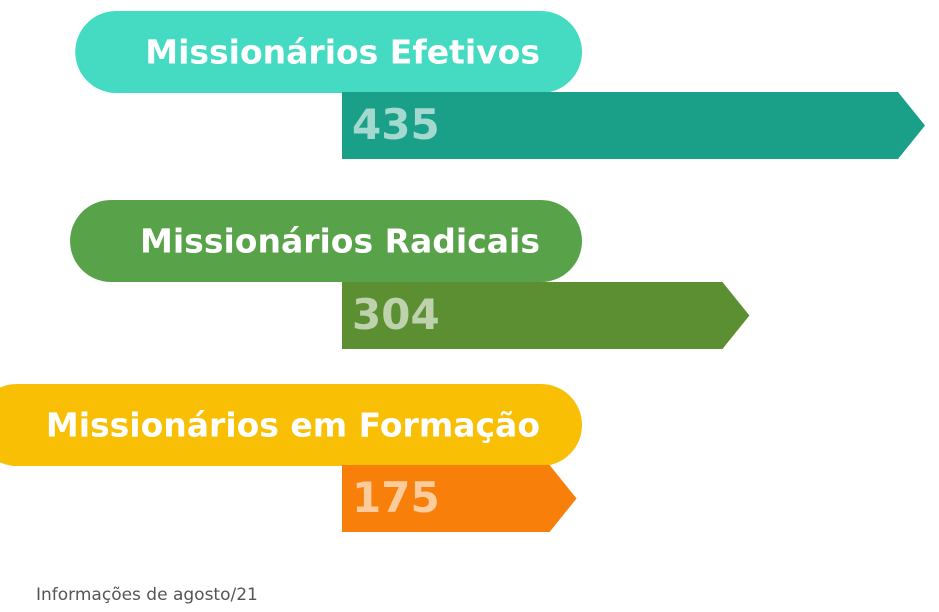 The width and height of the screenshot is (939, 612). I want to click on footnote: Informações de agosto/21, so click(147, 595).